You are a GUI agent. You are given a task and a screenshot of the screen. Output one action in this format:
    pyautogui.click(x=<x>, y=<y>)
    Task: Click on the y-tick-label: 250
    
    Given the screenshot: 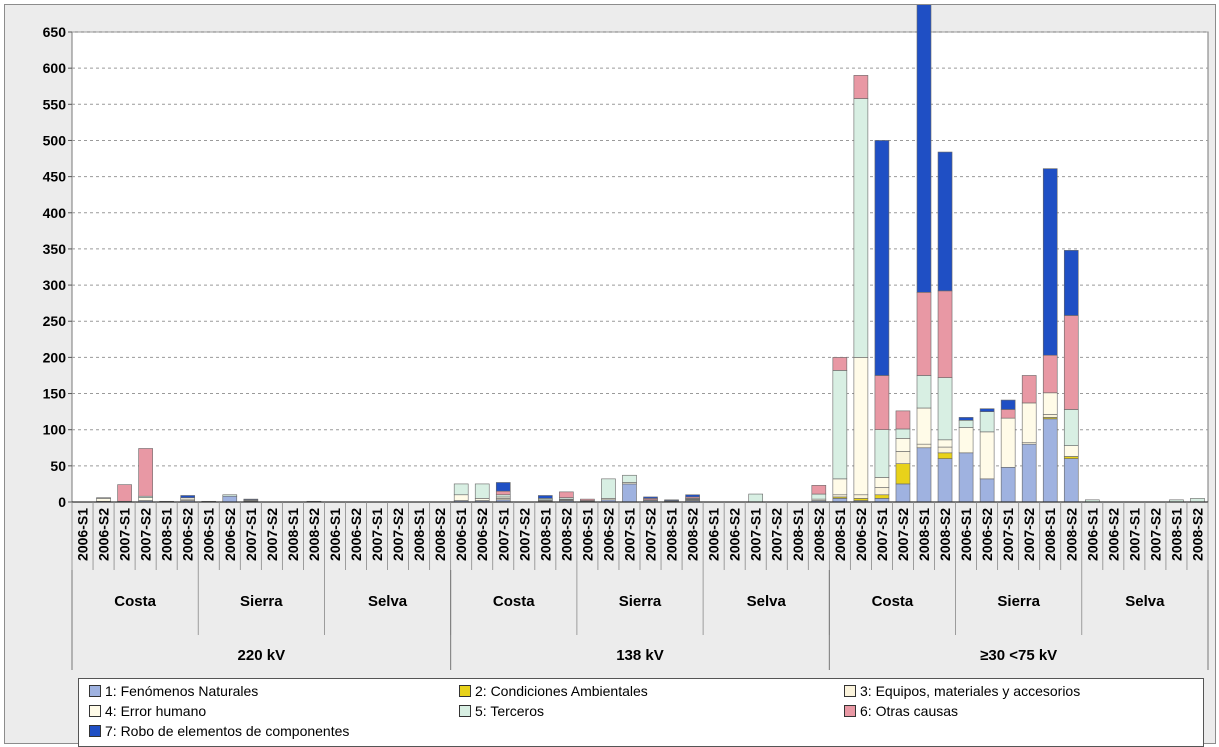 What is the action you would take?
    pyautogui.click(x=55, y=321)
    